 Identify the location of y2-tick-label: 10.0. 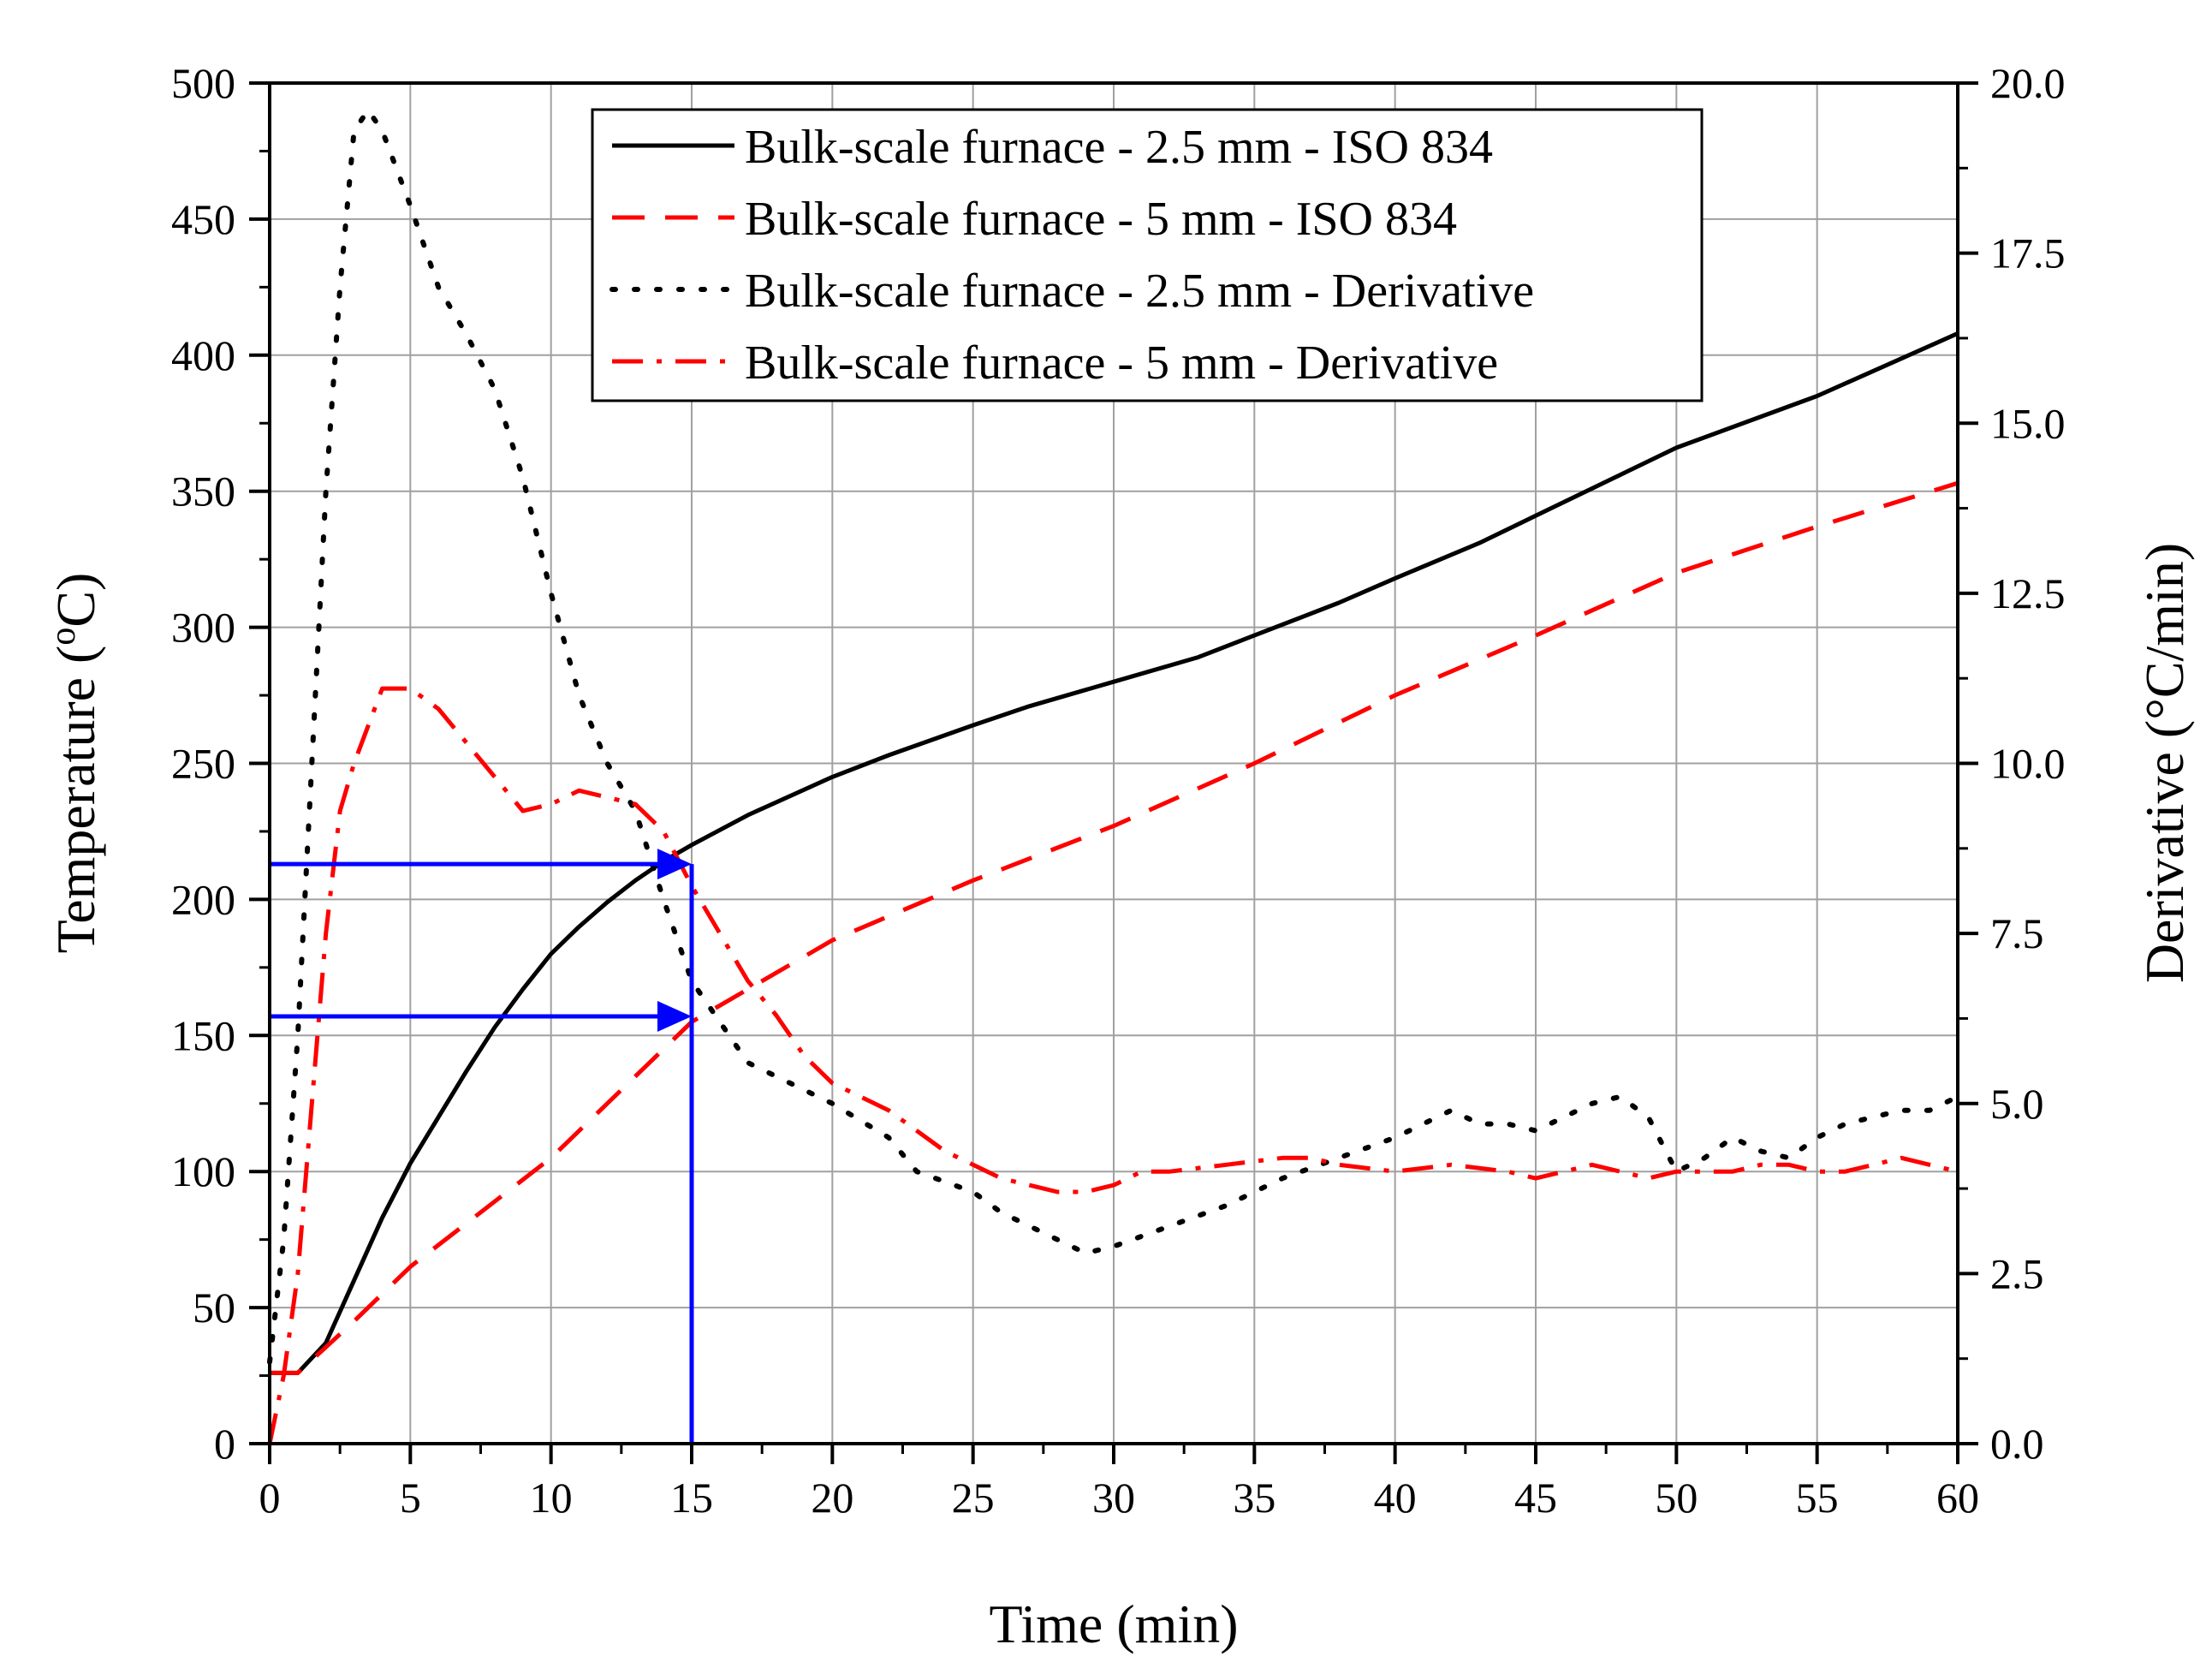
(2028, 764).